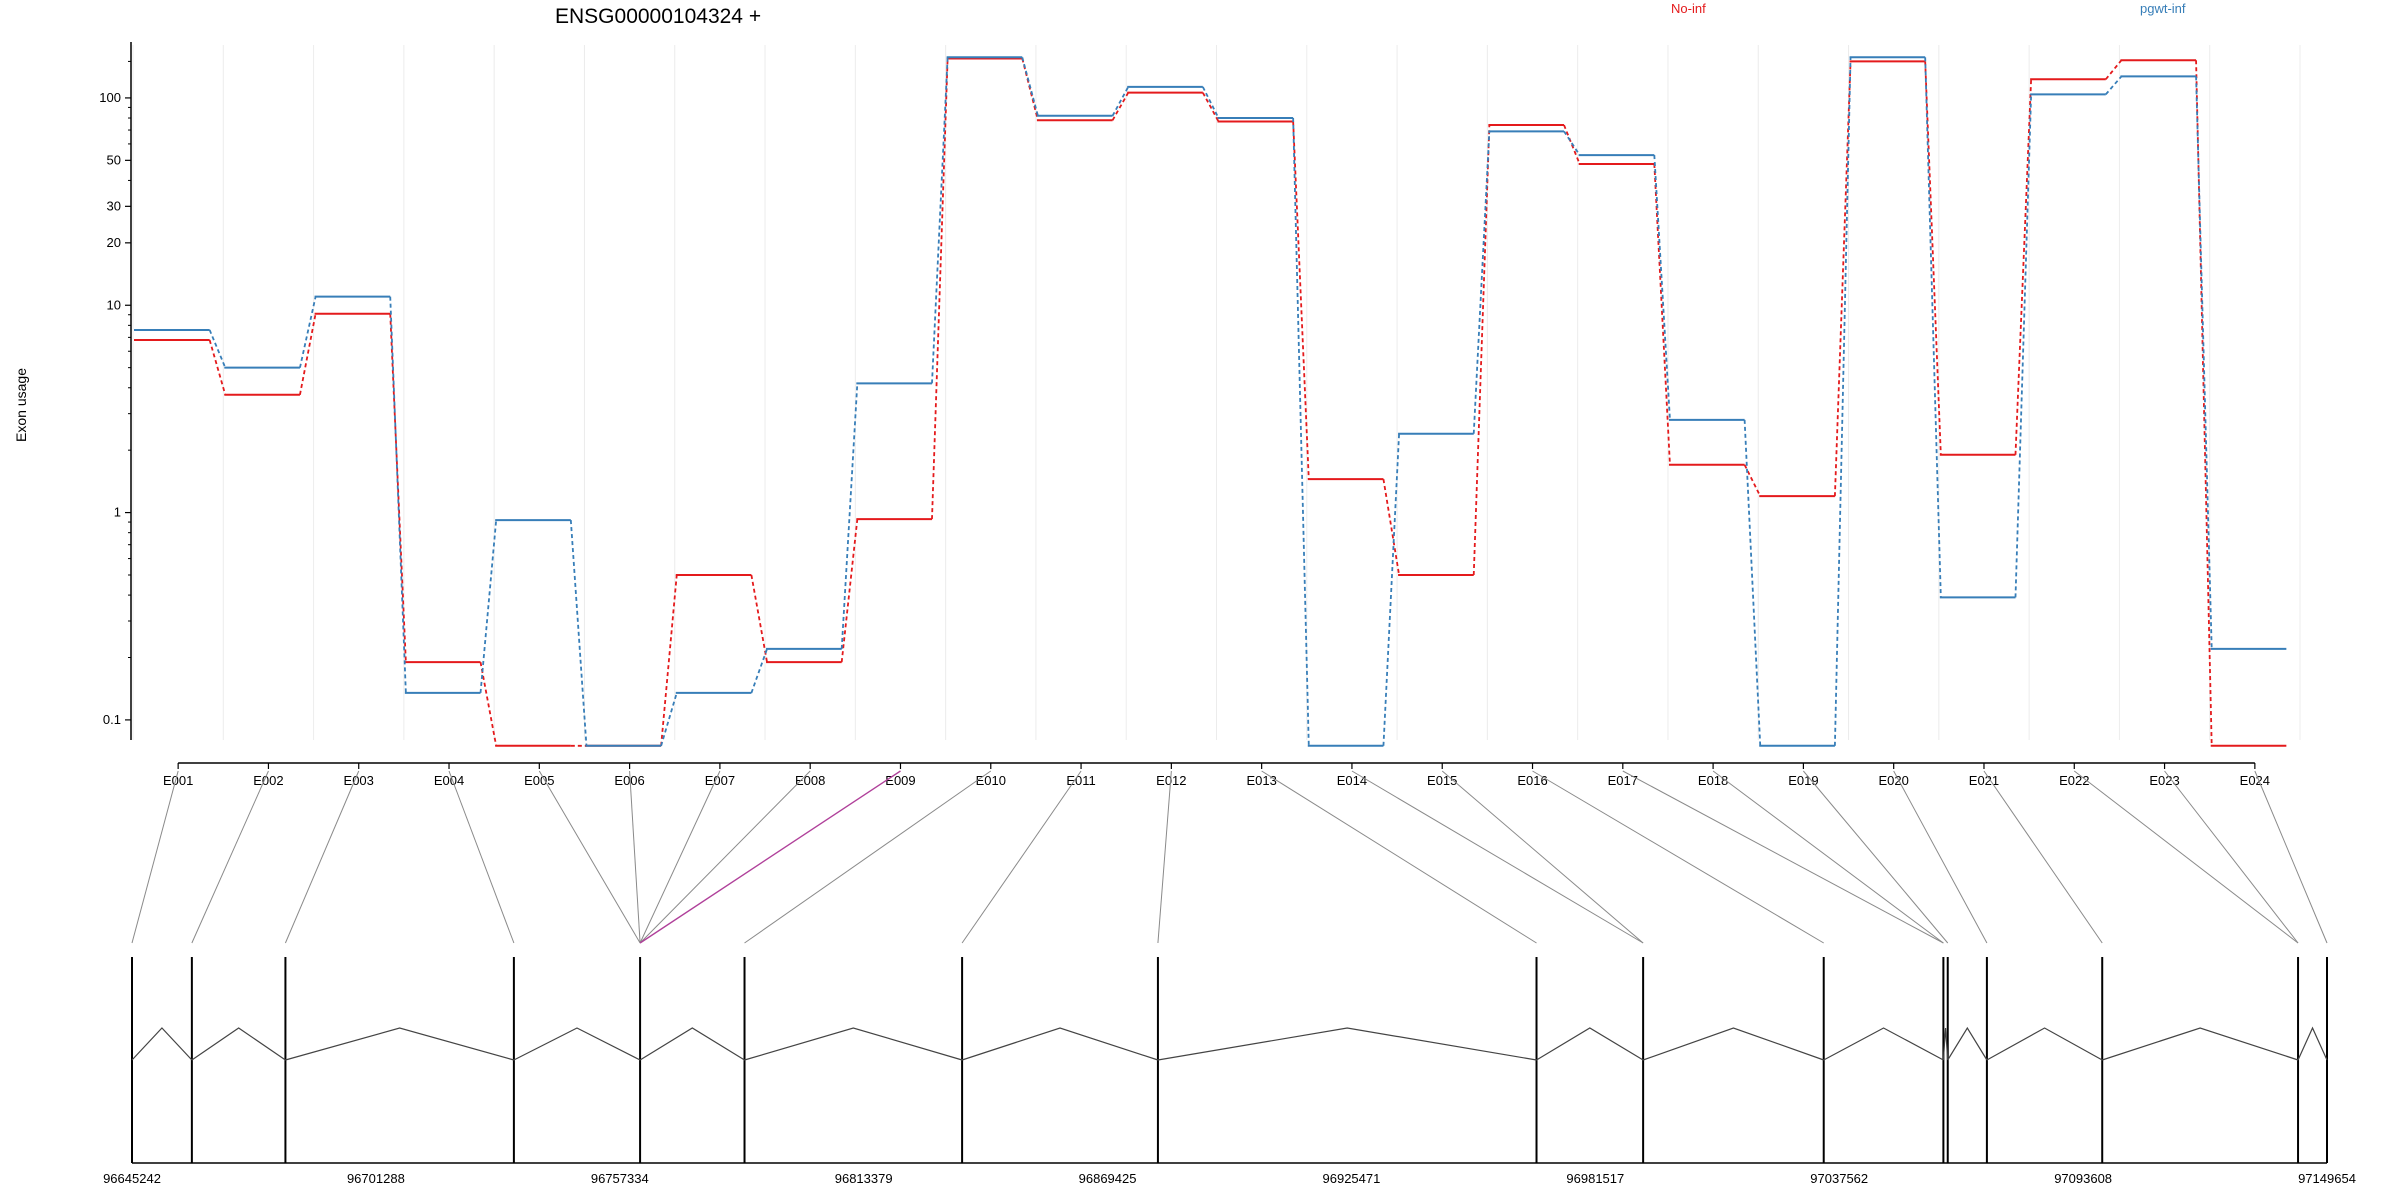 This screenshot has width=2400, height=1200. I want to click on y-tick-label: 100, so click(110, 97).